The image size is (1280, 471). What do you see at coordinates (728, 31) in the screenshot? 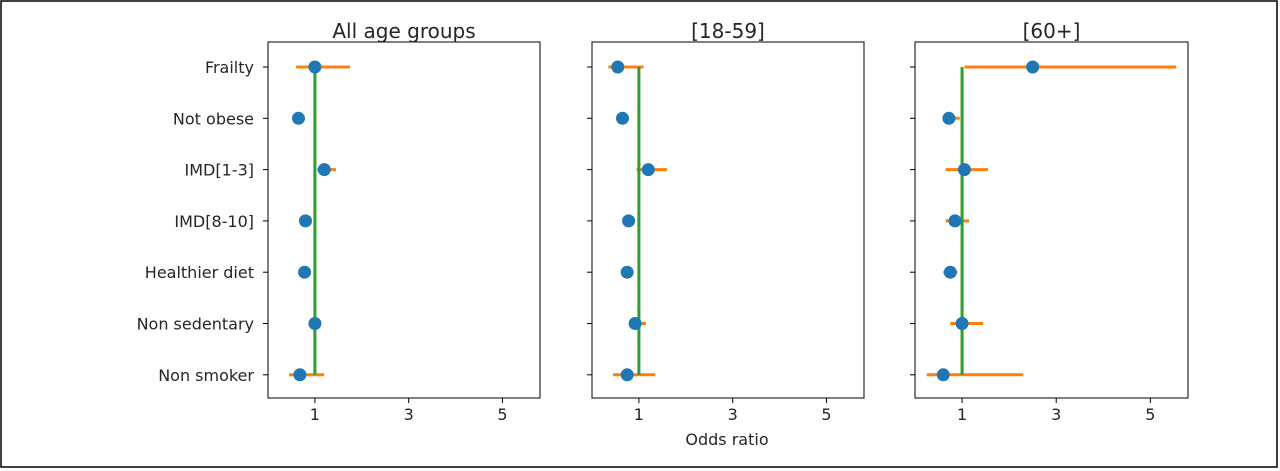
I see `panel-title: [18-59]` at bounding box center [728, 31].